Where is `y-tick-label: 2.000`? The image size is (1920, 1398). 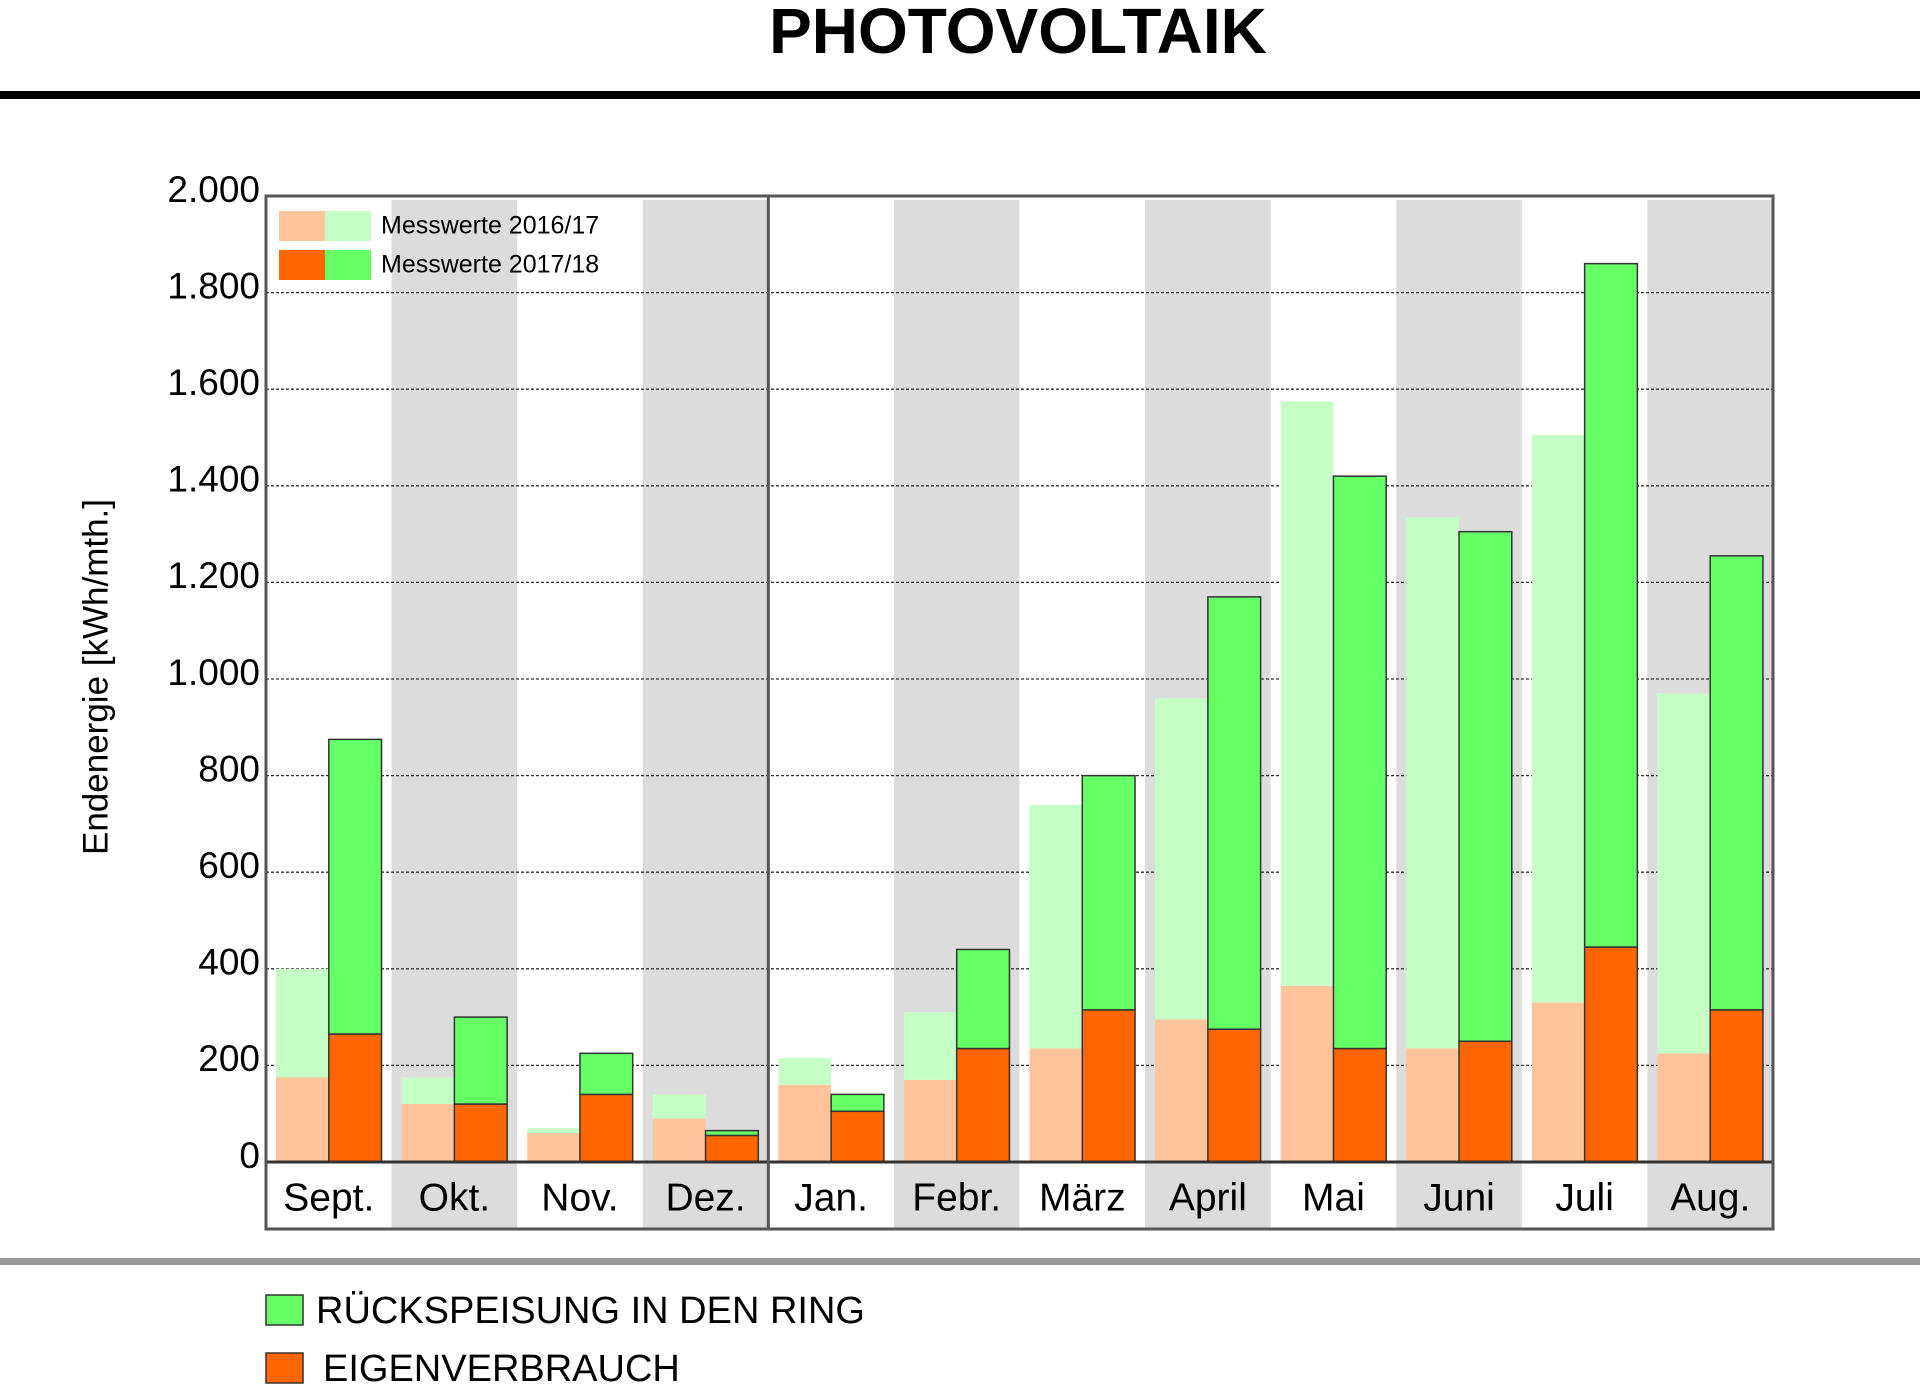 y-tick-label: 2.000 is located at coordinates (213, 189).